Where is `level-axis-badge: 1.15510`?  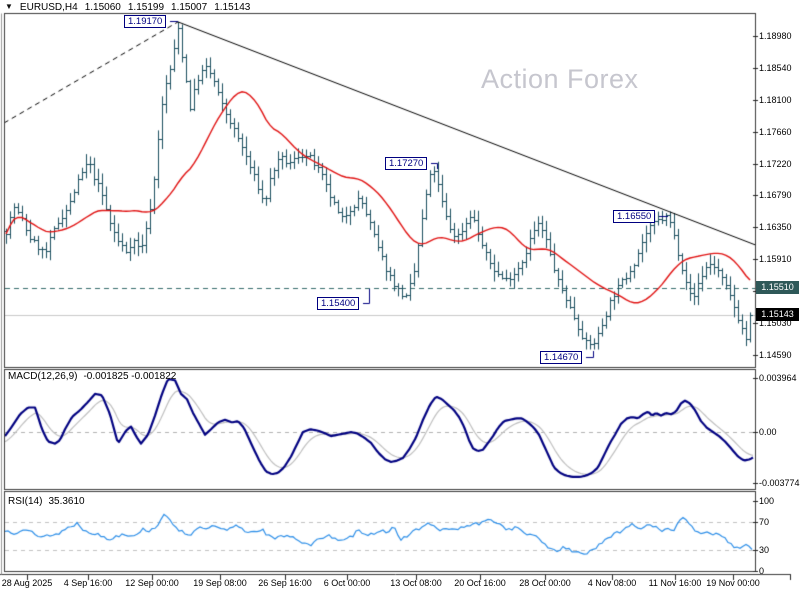 level-axis-badge: 1.15510 is located at coordinates (777, 287).